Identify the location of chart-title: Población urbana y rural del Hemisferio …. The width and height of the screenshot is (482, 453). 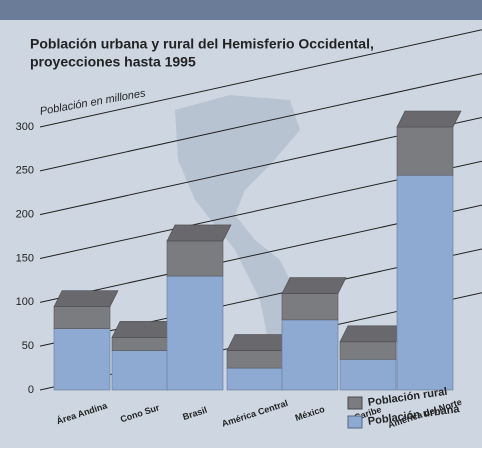
(202, 44).